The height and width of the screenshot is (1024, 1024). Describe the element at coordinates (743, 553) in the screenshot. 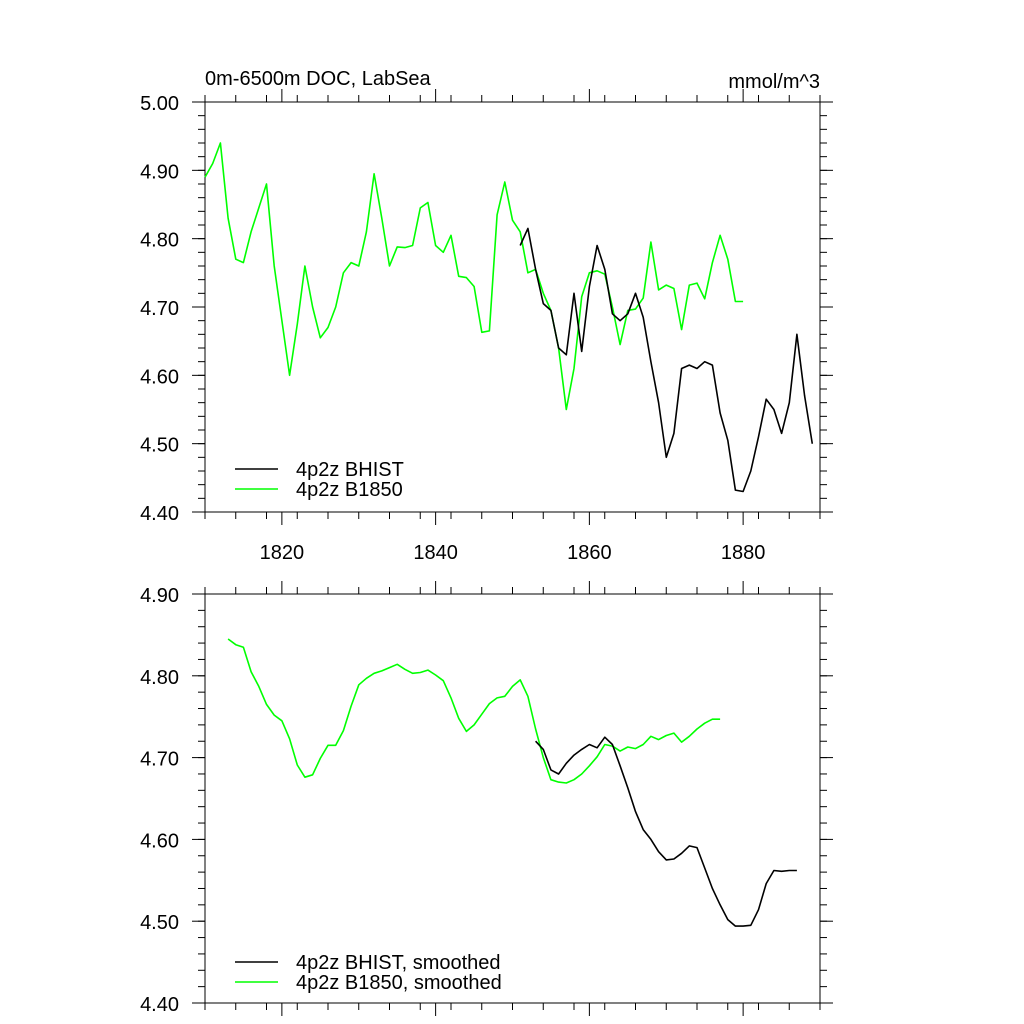

I see `x-tick-label: 1880` at that location.